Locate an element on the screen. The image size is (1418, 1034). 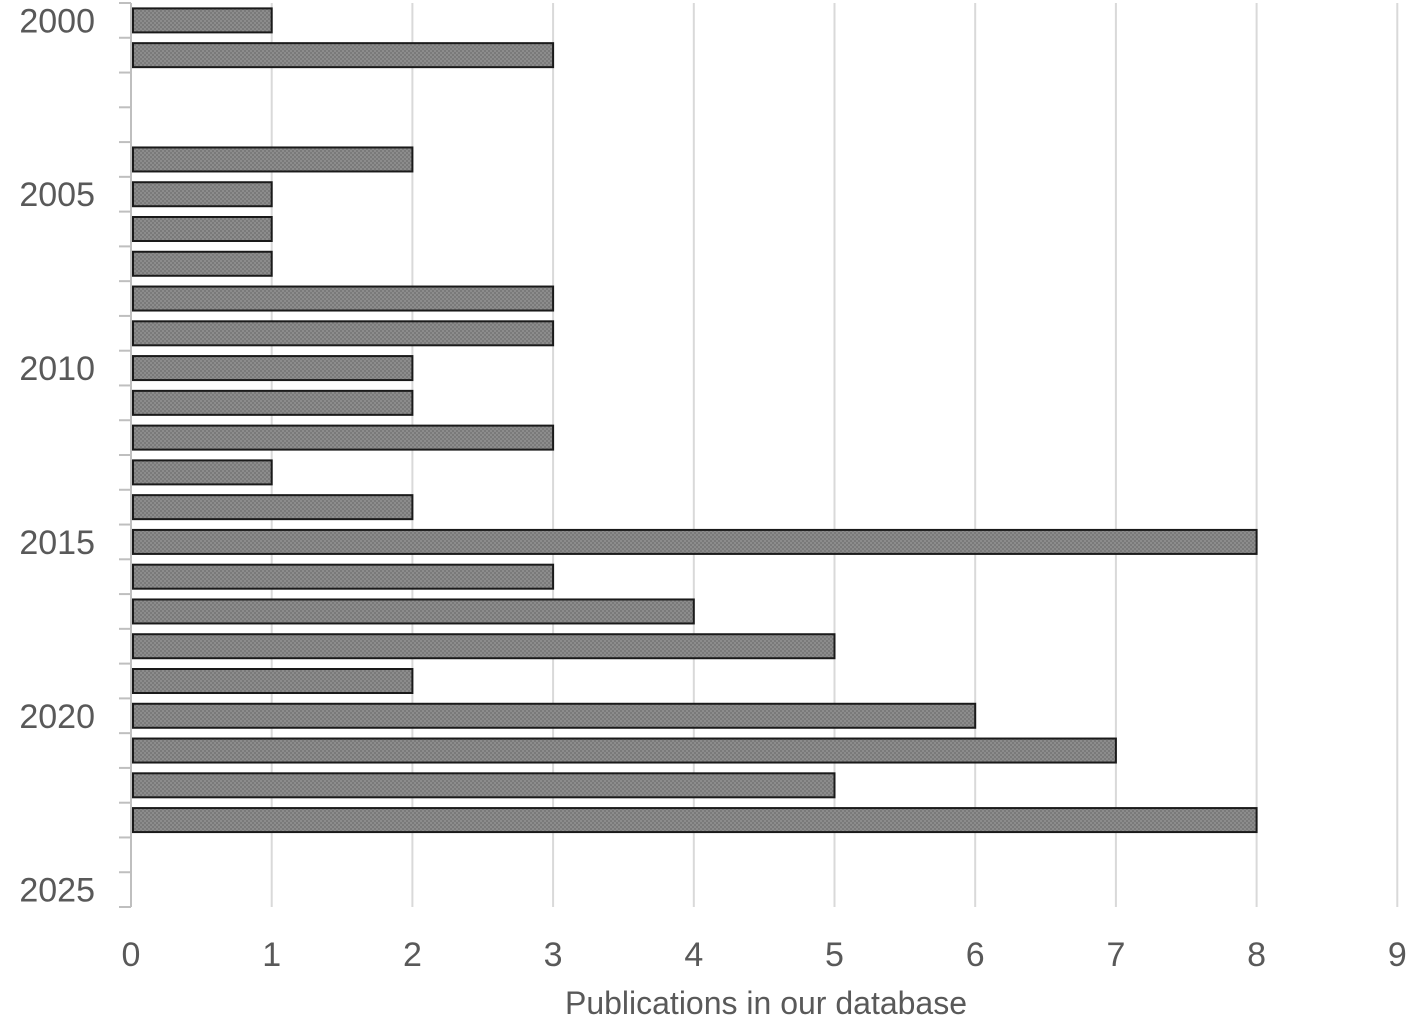
y-tick-label-2005: 2005 is located at coordinates (57, 195).